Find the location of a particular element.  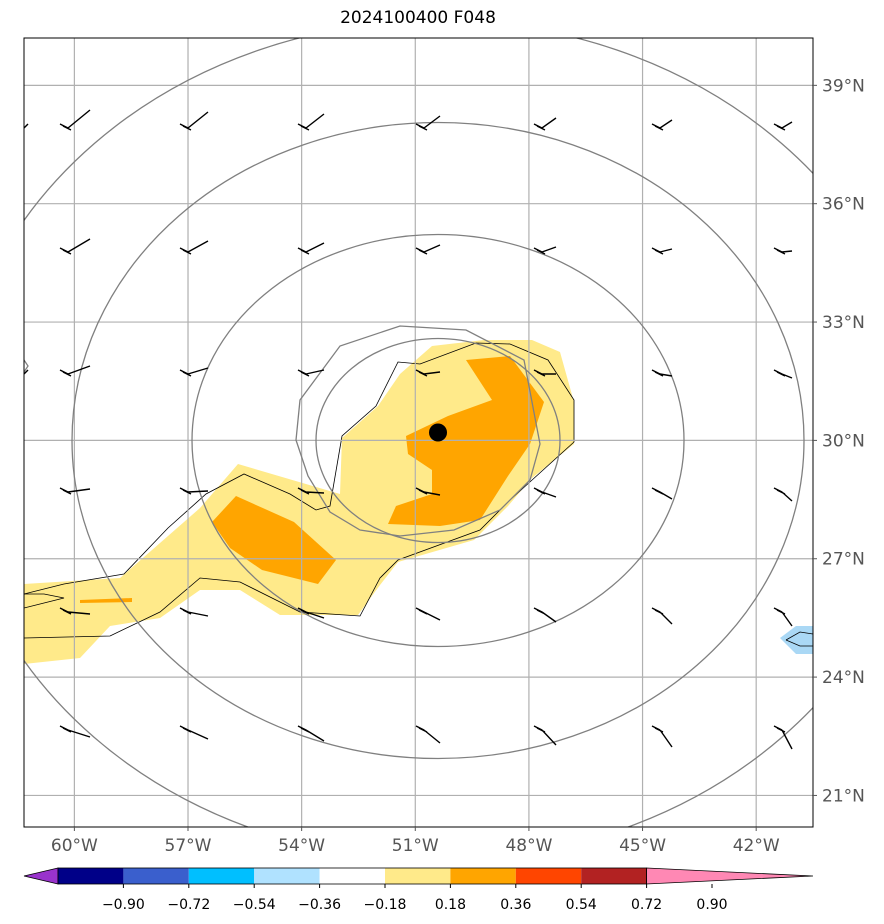

colorbar-extend-high is located at coordinates (730, 876).